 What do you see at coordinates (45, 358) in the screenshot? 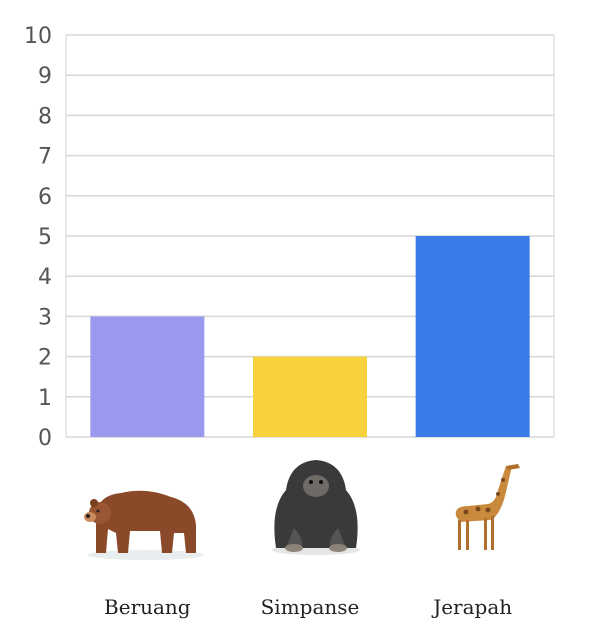
I see `y-tick-label: 2` at bounding box center [45, 358].